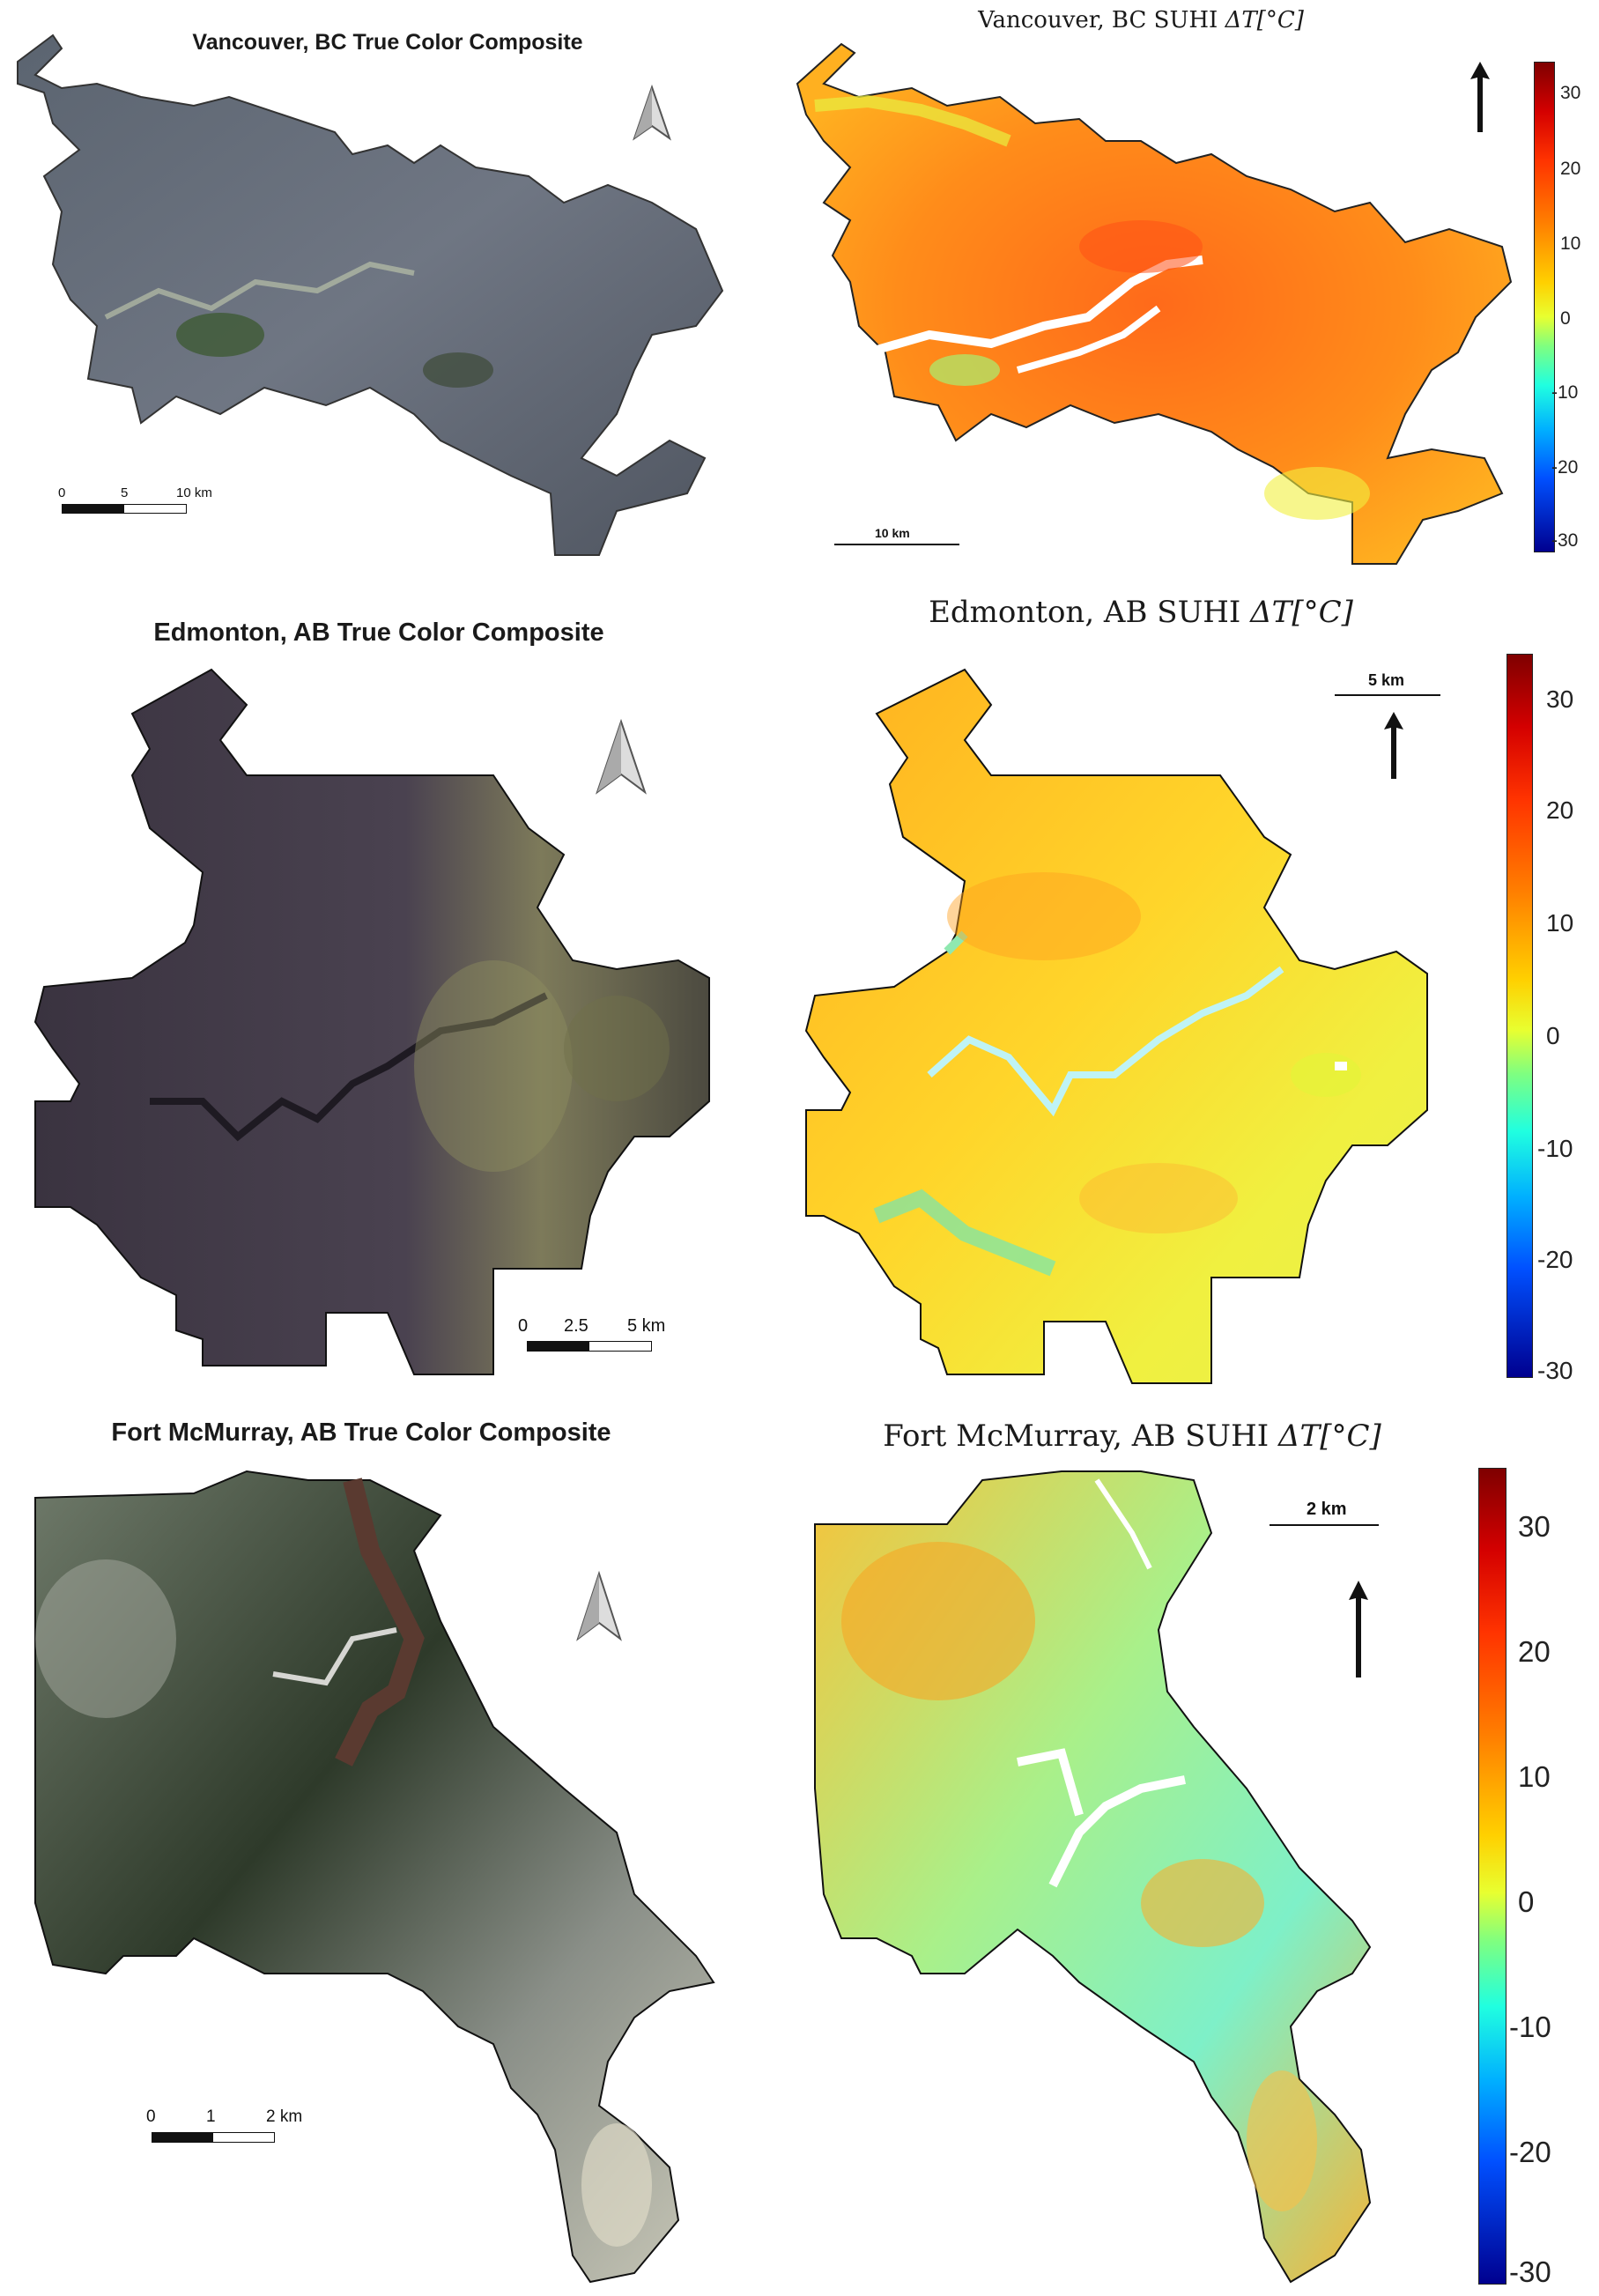 The image size is (1599, 2296). I want to click on scale-label-mid: 2.5, so click(577, 1326).